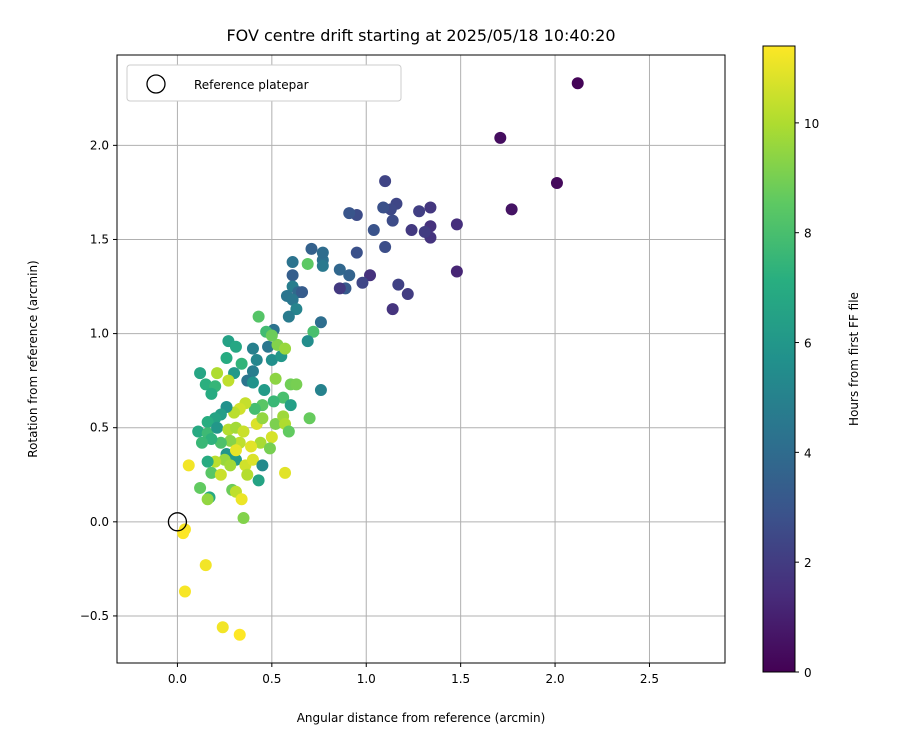 The image size is (900, 750). Describe the element at coordinates (99, 522) in the screenshot. I see `y-tick-label: 0.0` at that location.